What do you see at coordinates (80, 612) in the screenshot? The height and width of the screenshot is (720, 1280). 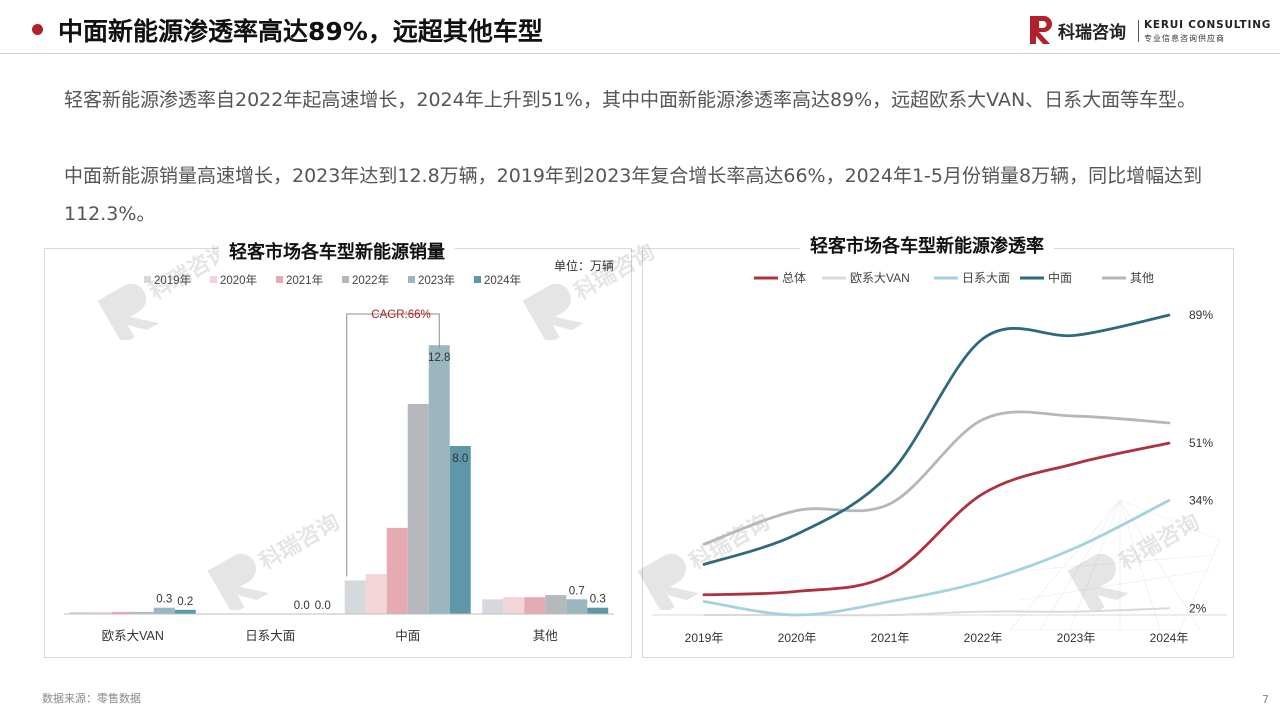 I see `bar-欧系大VAN-2019年` at bounding box center [80, 612].